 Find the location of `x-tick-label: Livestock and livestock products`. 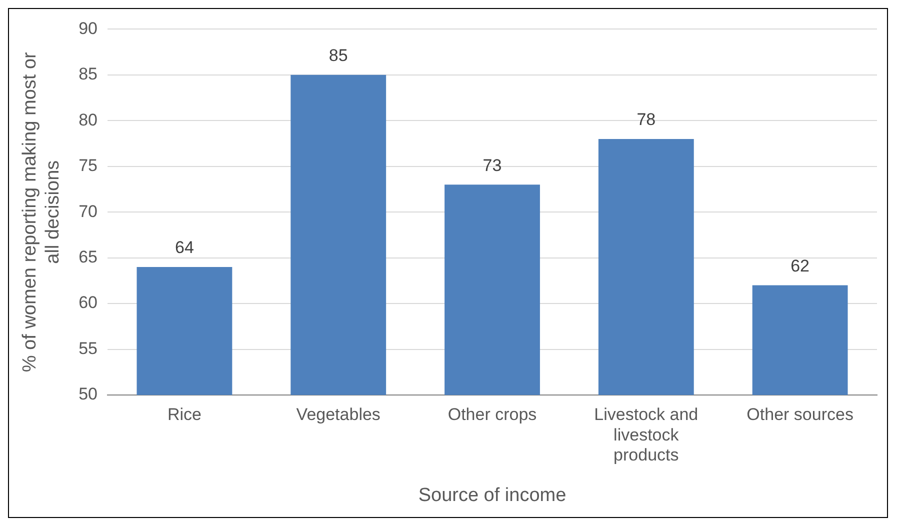

x-tick-label: Livestock and livestock products is located at coordinates (646, 434).